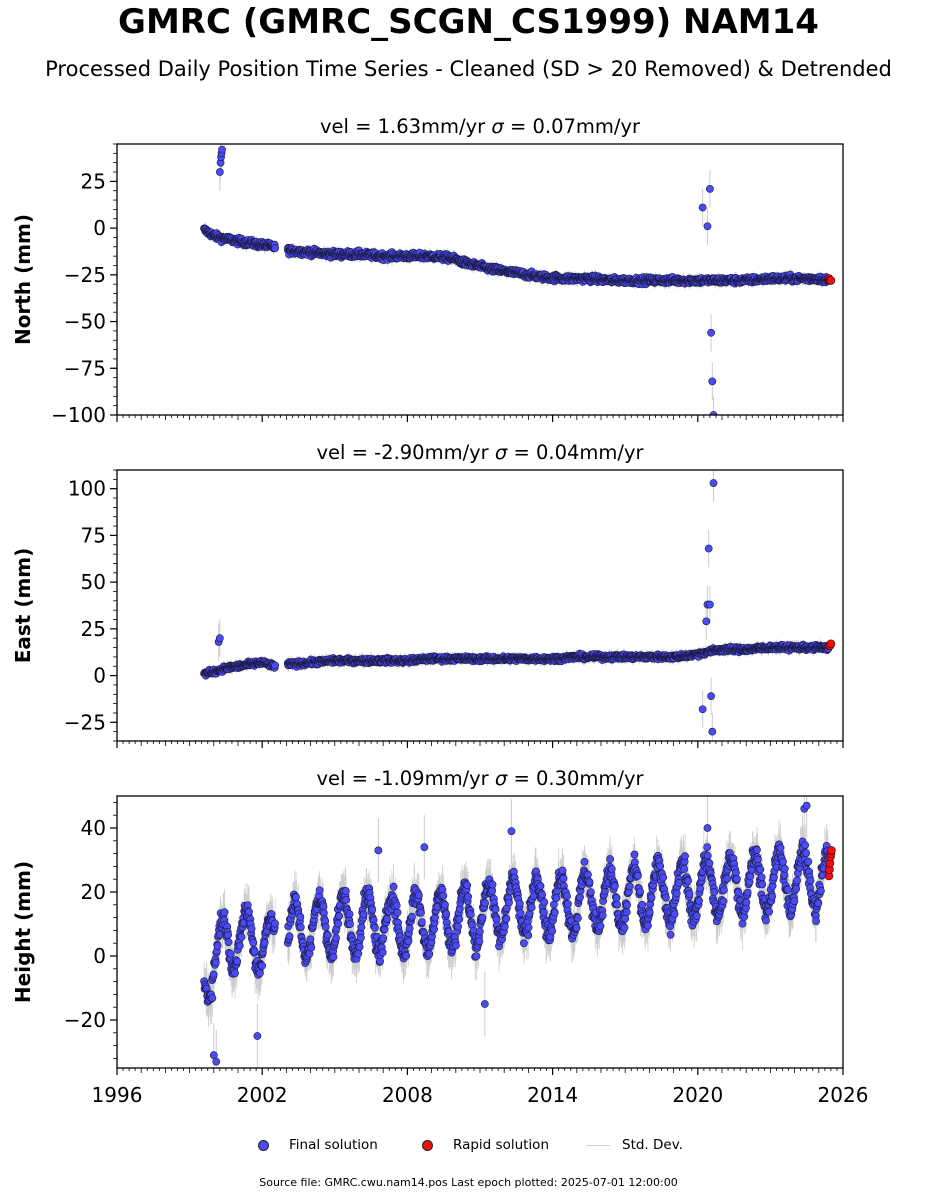 Image resolution: width=937 pixels, height=1200 pixels. What do you see at coordinates (93, 181) in the screenshot?
I see `y-tick-label: 25` at bounding box center [93, 181].